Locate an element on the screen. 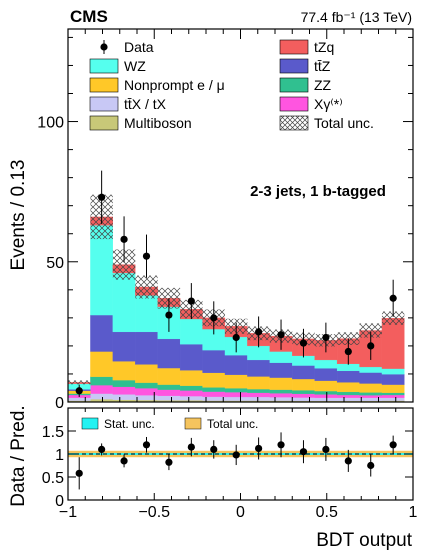  ratio-legend-label-stat: Stat. unc. is located at coordinates (129, 424).